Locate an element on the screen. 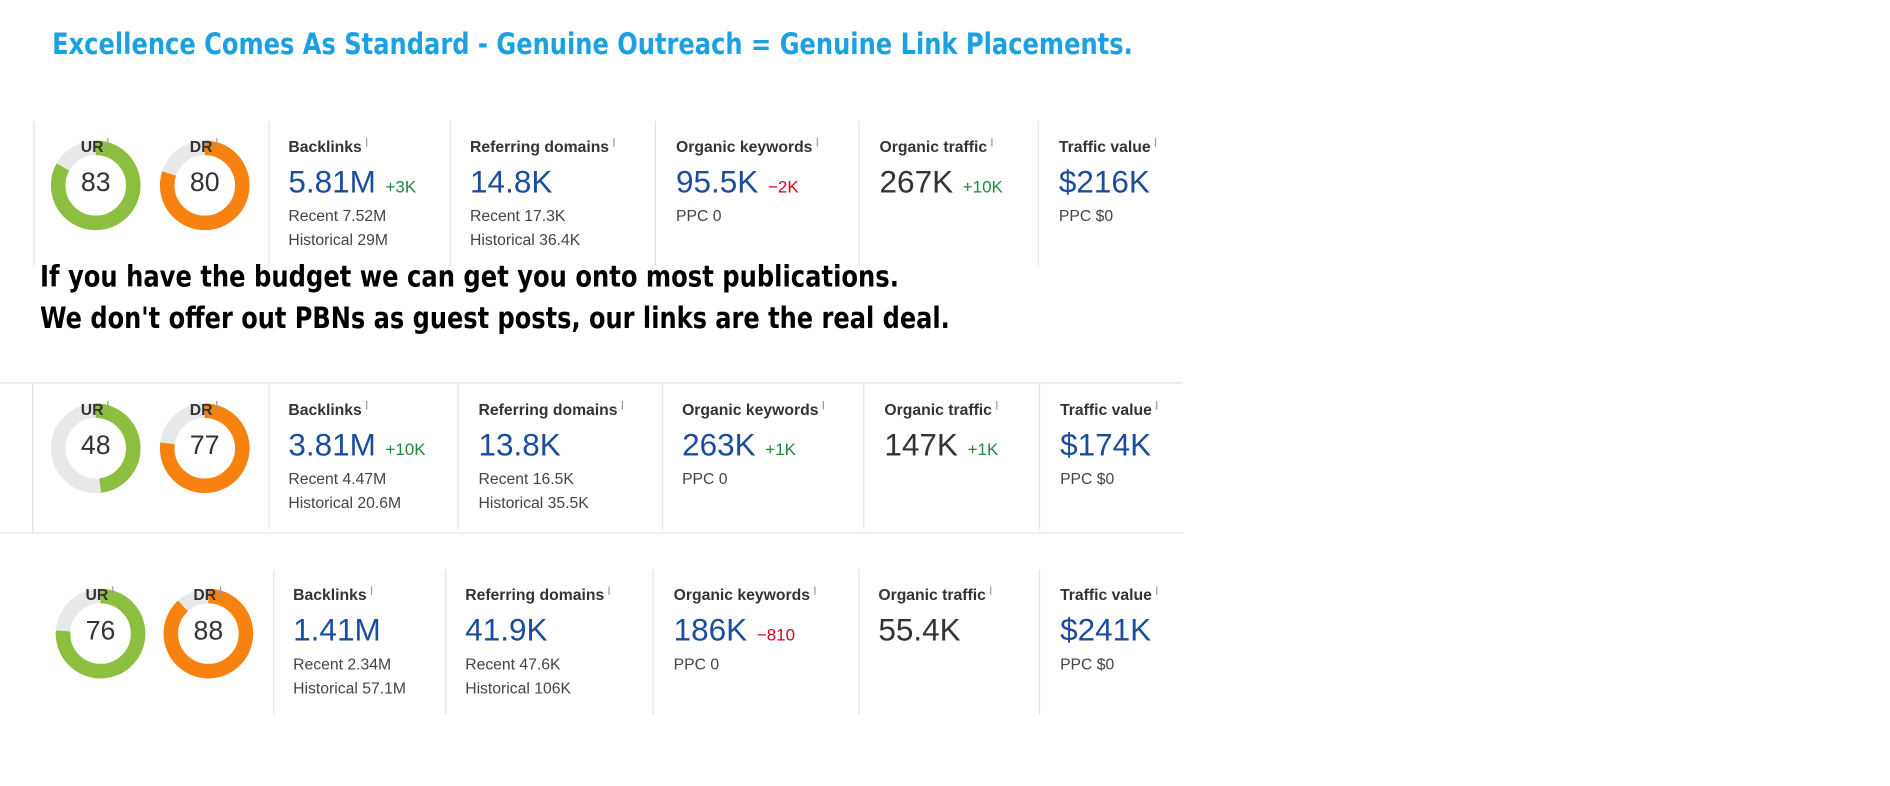  metric-delta: +3K is located at coordinates (401, 186).